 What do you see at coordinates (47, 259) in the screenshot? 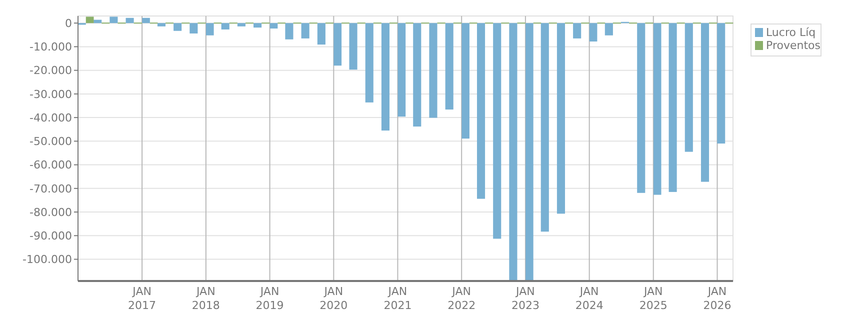
I see `y-tick-label: -100.000` at bounding box center [47, 259].